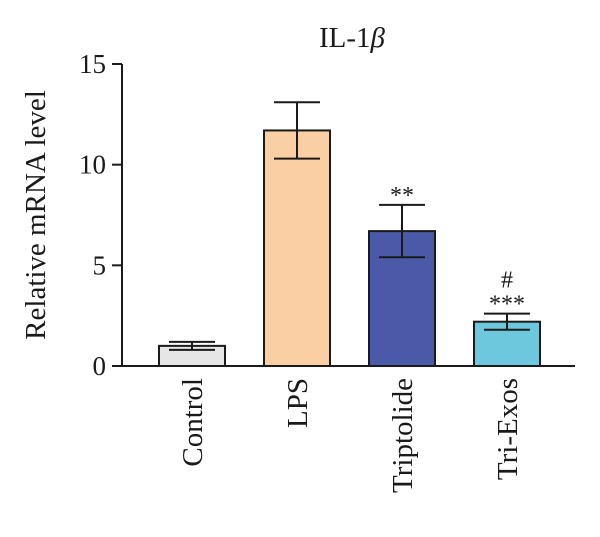 The width and height of the screenshot is (600, 537). I want to click on y-axis-label: Relative mRNA level, so click(36, 215).